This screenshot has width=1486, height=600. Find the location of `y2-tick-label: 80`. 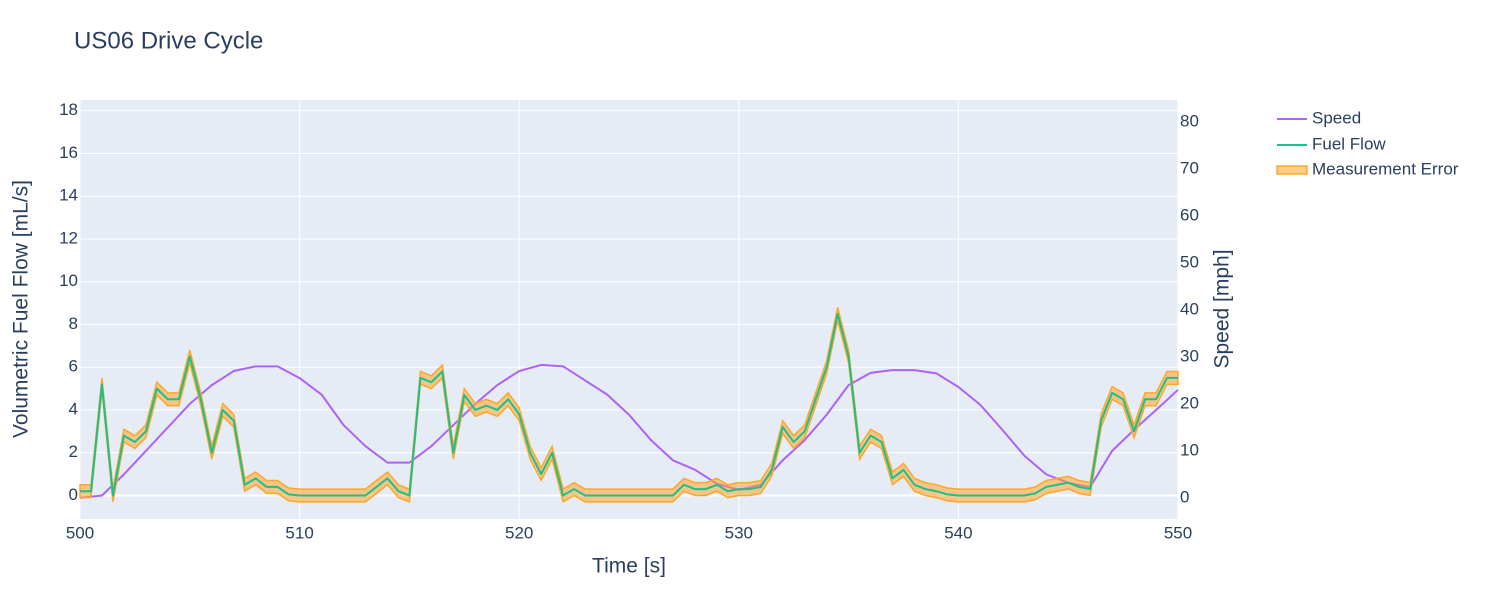

y2-tick-label: 80 is located at coordinates (1189, 121).